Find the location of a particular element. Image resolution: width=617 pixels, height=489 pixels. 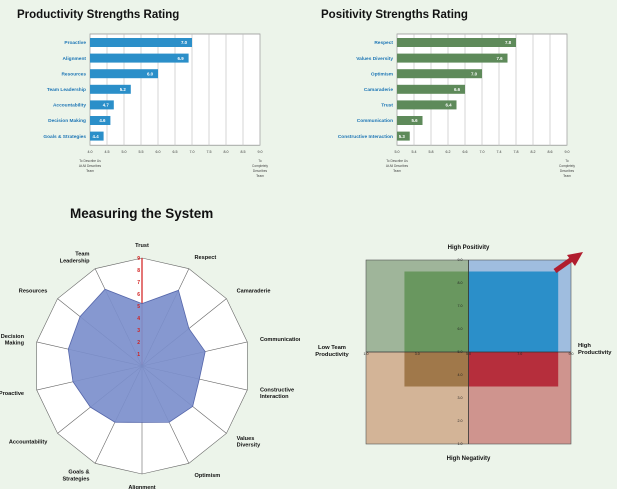

positivity-value-label: 5.3 is located at coordinates (402, 136).